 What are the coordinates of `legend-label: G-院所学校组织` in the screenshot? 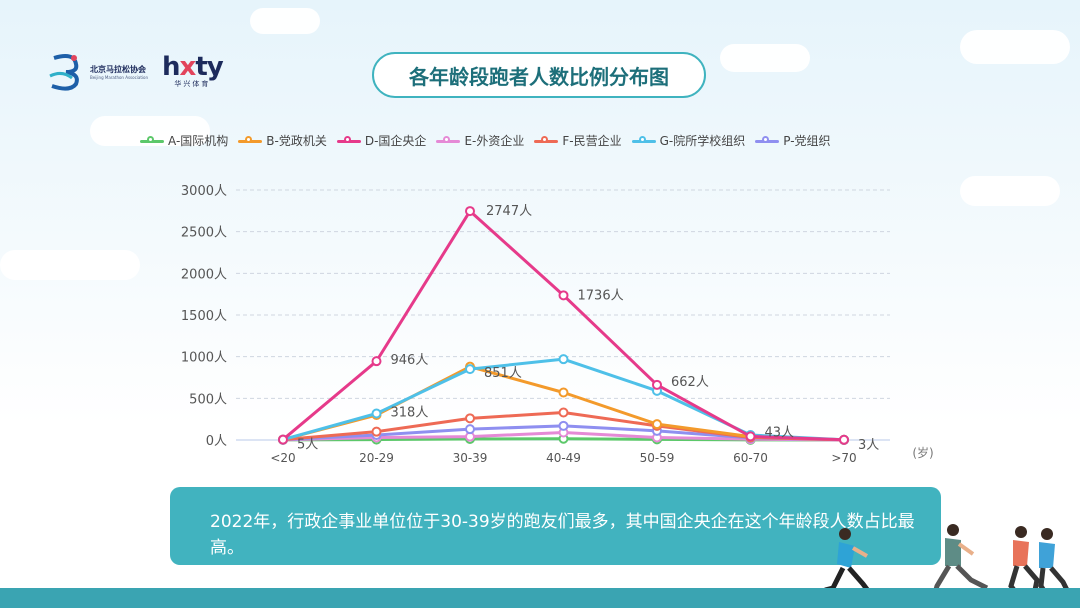 It's located at (702, 141).